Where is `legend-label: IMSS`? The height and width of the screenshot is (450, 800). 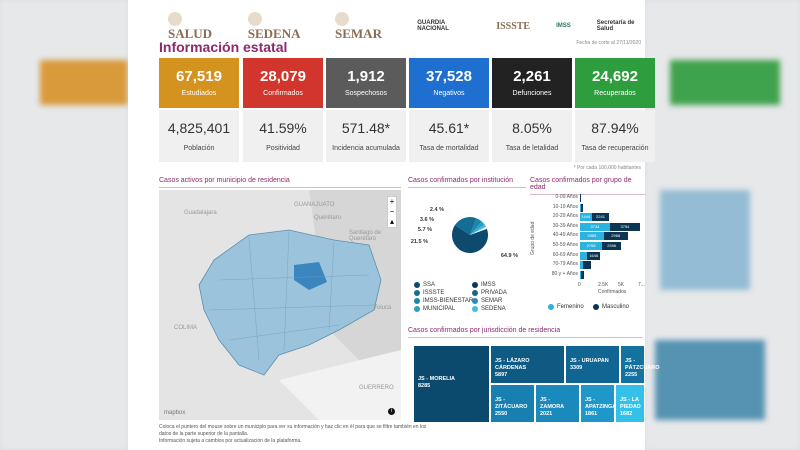 legend-label: IMSS is located at coordinates (488, 285).